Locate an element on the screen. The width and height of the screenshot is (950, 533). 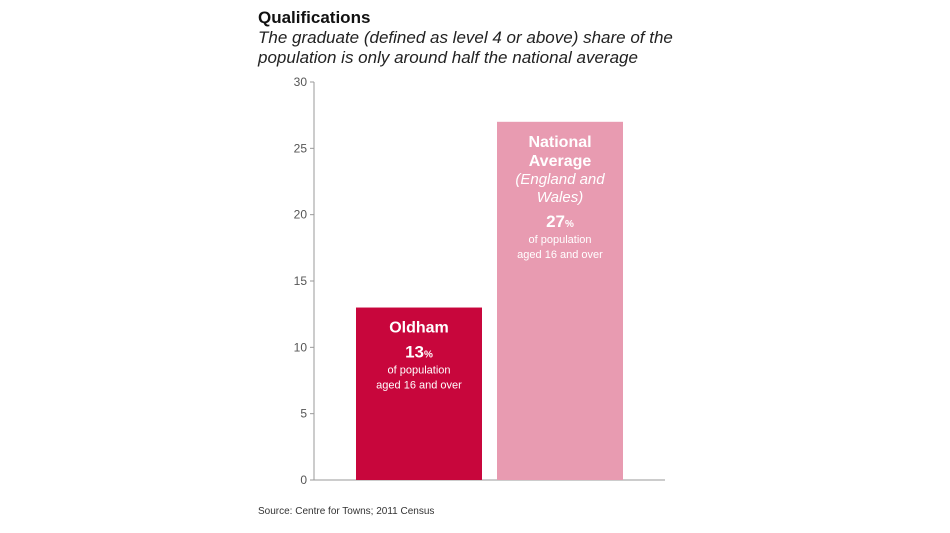
y-tick-label: 10 is located at coordinates (301, 347).